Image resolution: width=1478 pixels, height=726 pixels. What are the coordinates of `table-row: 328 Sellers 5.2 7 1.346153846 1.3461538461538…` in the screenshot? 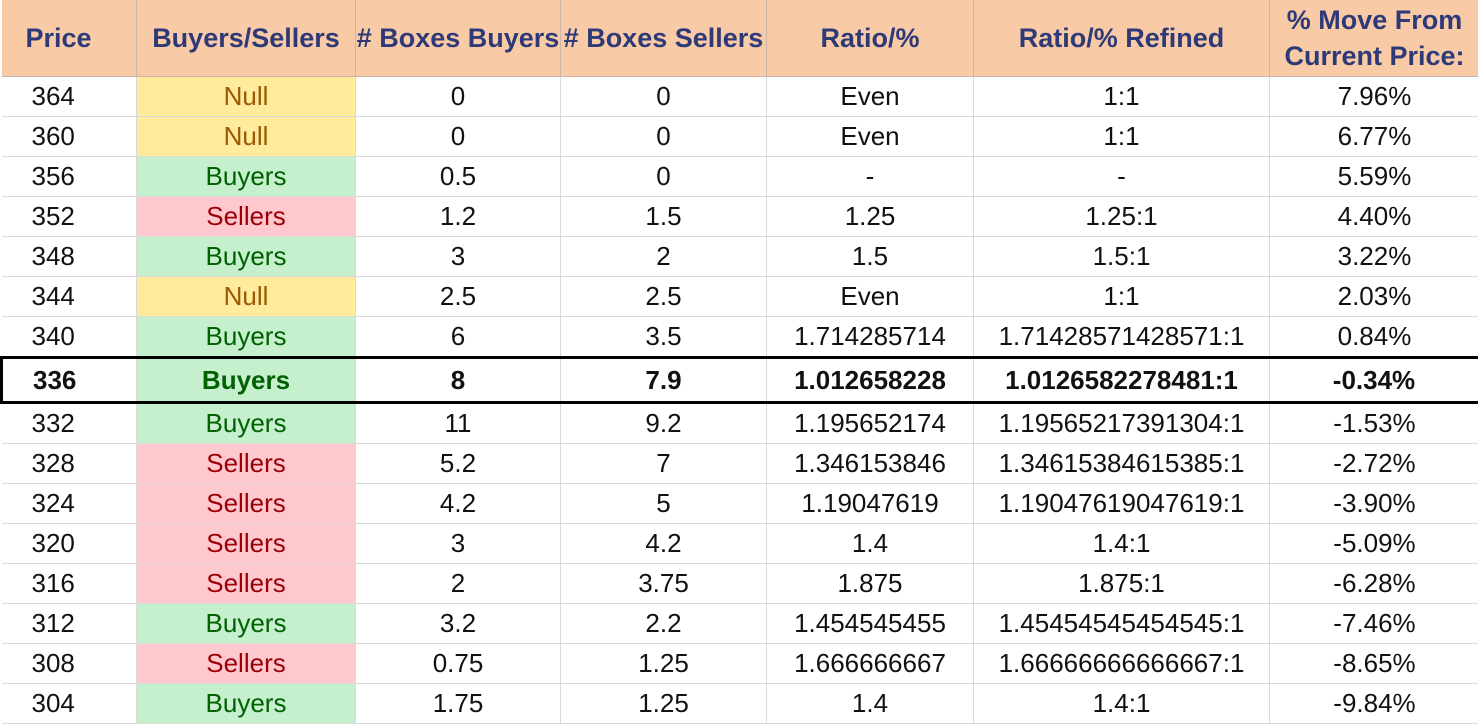 It's located at (739, 463).